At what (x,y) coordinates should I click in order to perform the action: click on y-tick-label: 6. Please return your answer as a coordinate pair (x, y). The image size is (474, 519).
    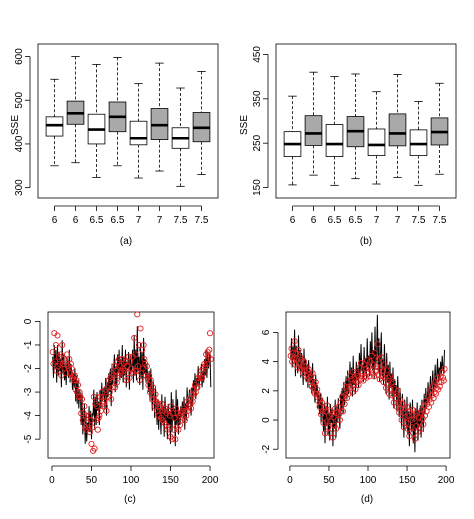
    Looking at the image, I should click on (266, 332).